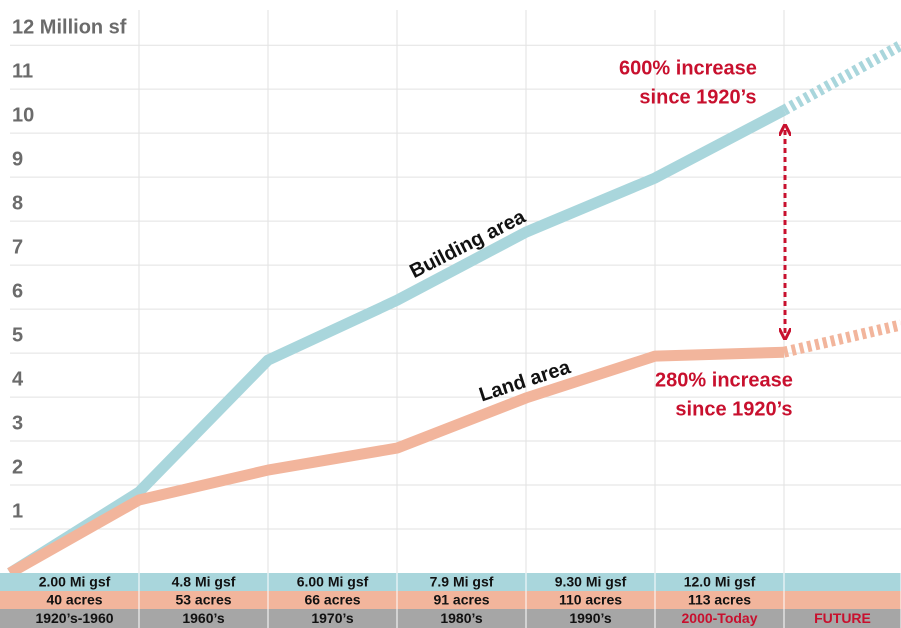  I want to click on y-tick-label: 9, so click(17, 159).